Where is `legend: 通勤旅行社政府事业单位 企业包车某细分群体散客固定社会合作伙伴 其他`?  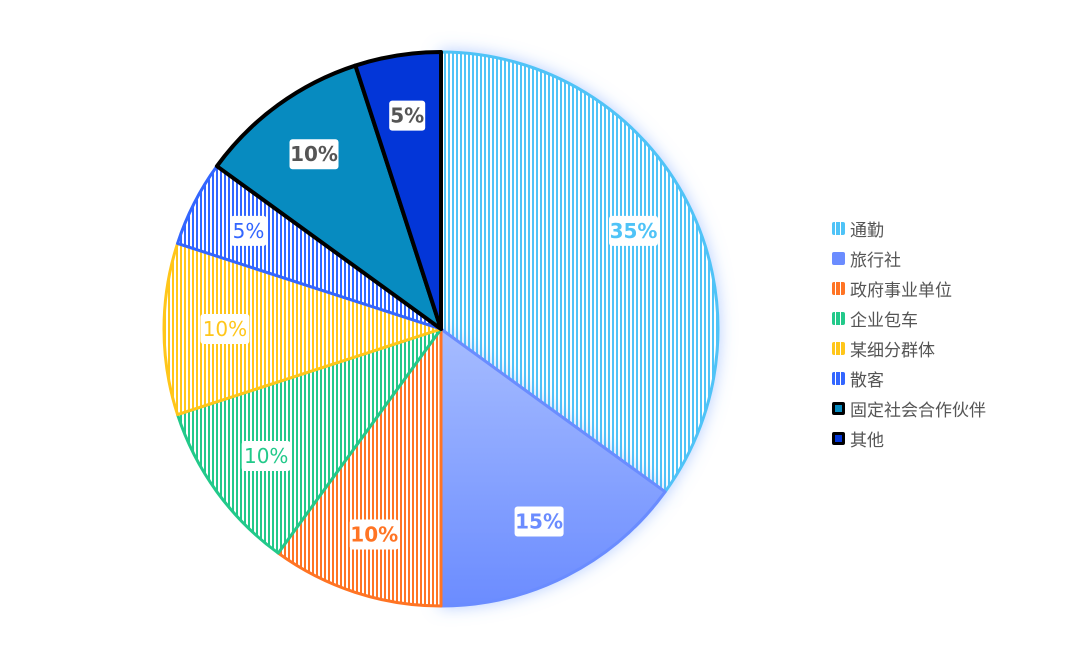 legend: 通勤旅行社政府事业单位 企业包车某细分群体散客固定社会合作伙伴 其他 is located at coordinates (909, 333).